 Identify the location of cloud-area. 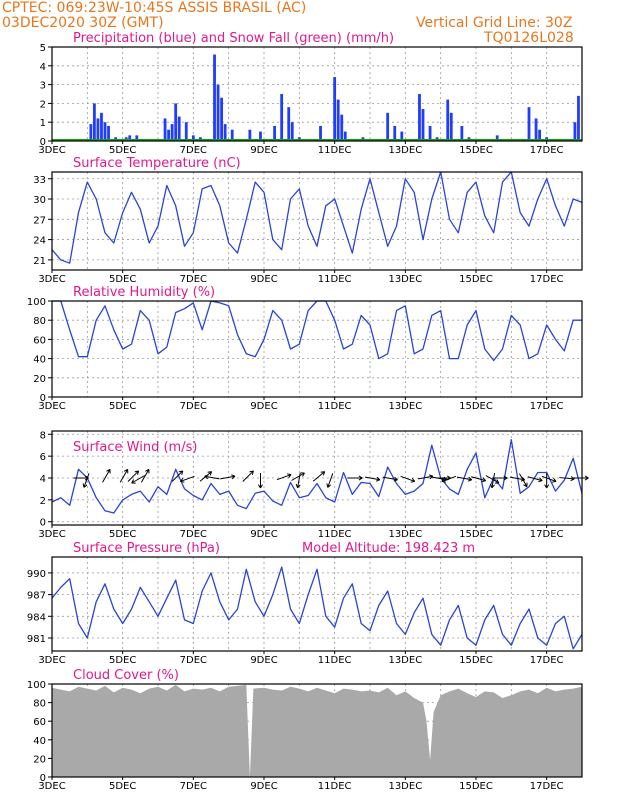
(317, 730).